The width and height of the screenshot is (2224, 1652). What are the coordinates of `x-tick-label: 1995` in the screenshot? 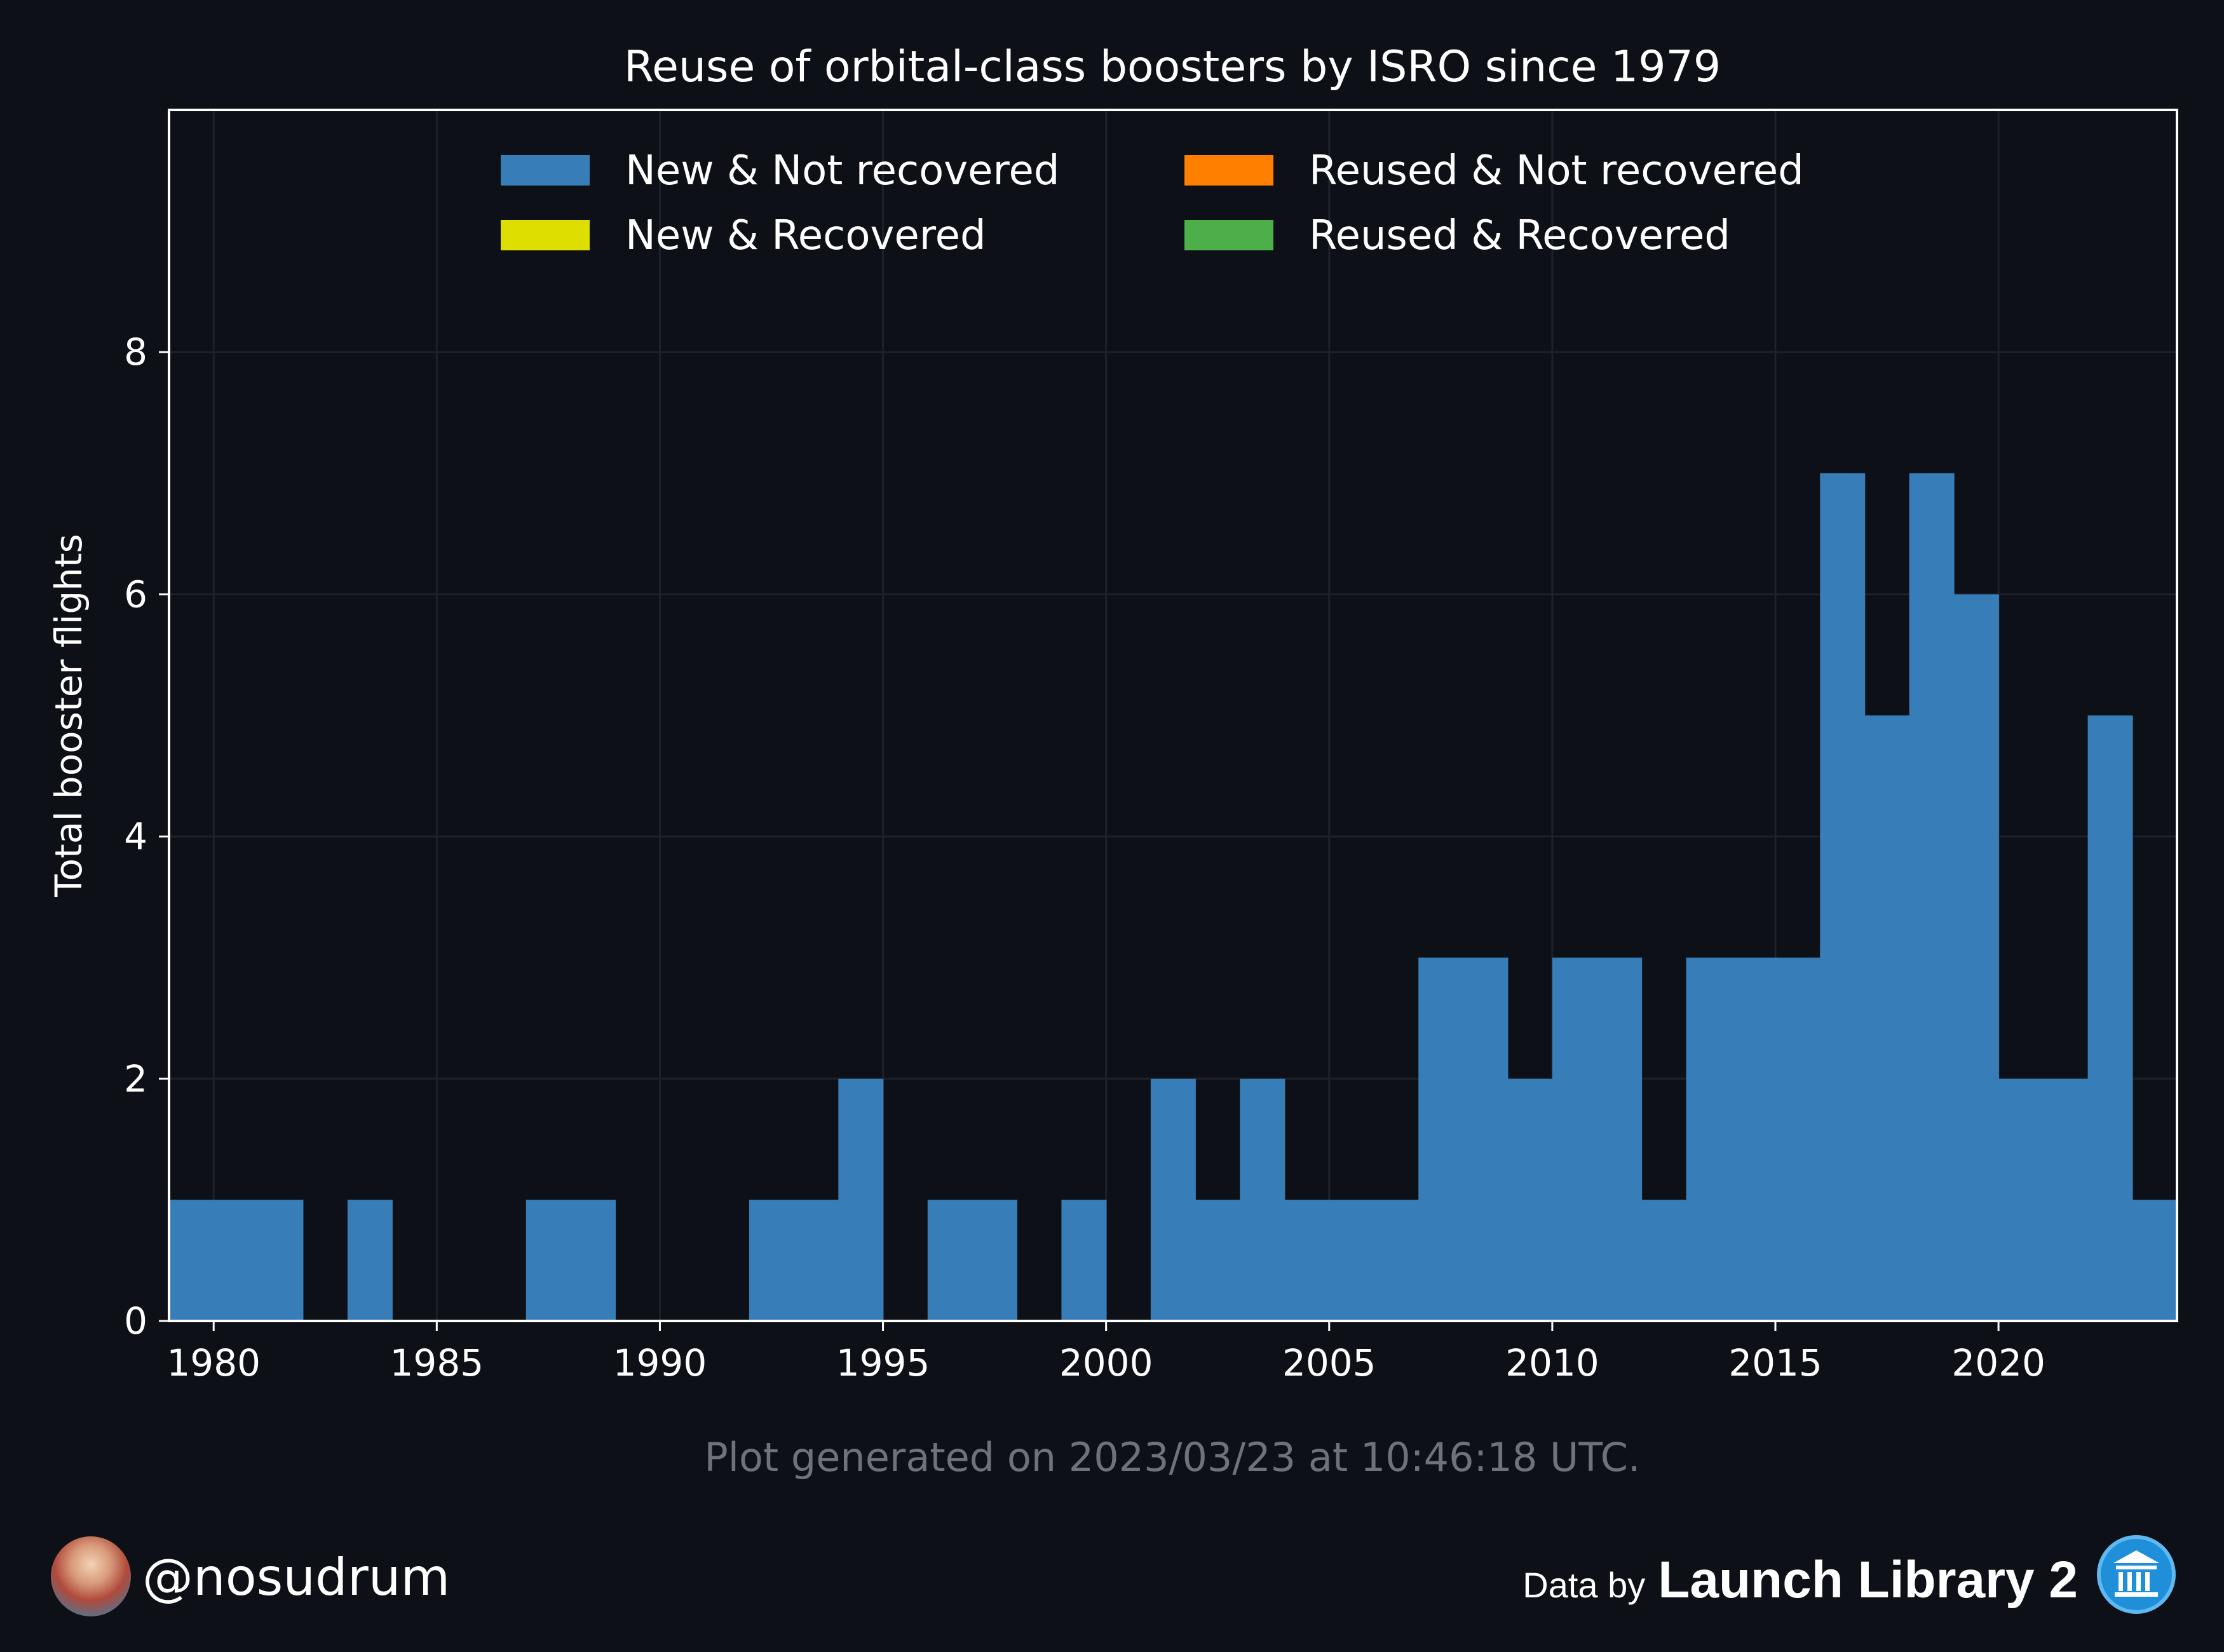 It's located at (883, 1363).